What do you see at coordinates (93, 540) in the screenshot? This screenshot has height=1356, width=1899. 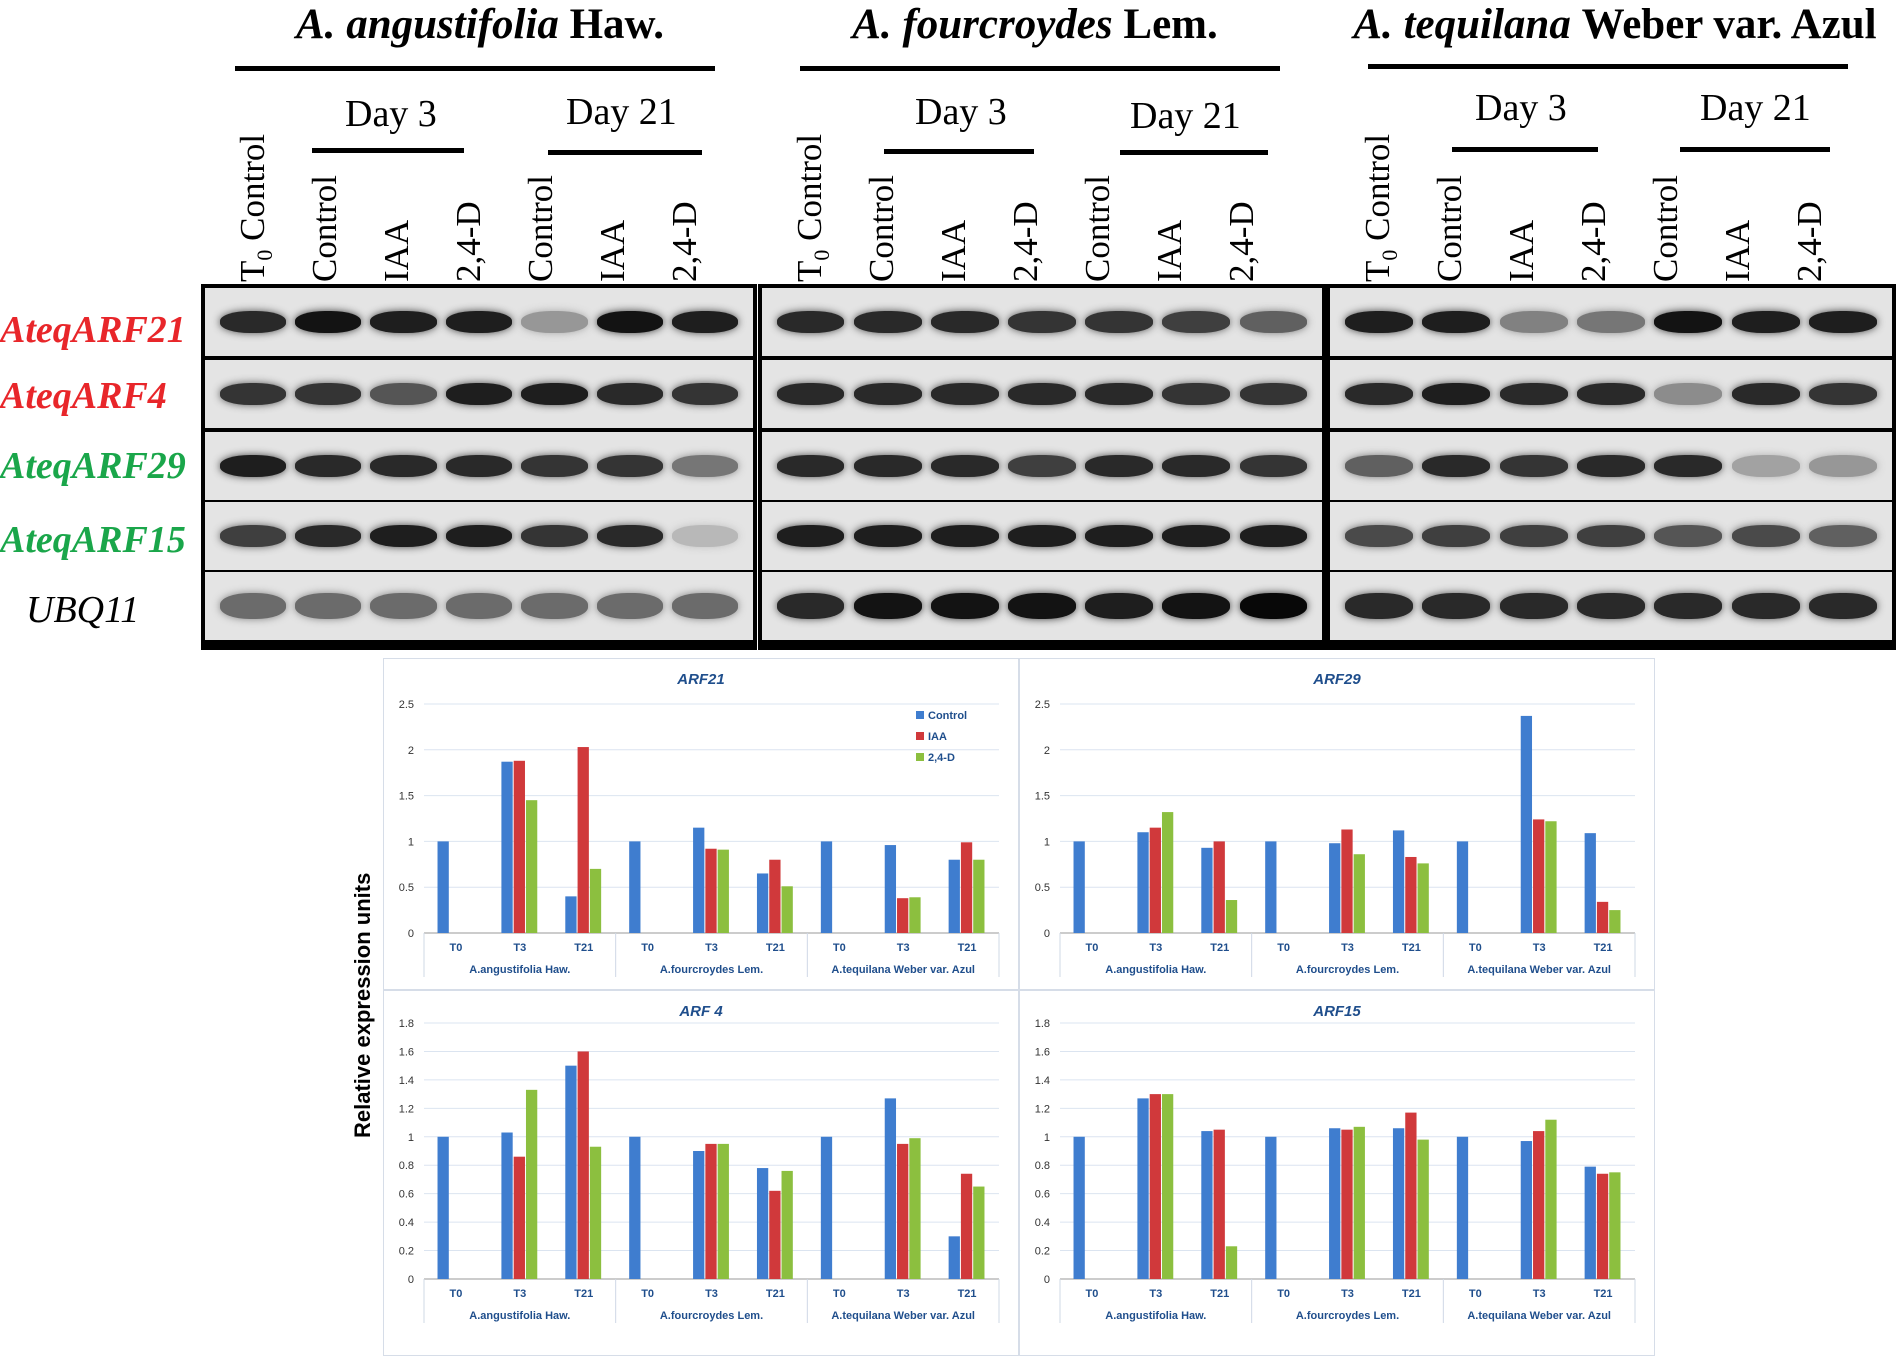 I see `gene-label-arf15: AteqARF15` at bounding box center [93, 540].